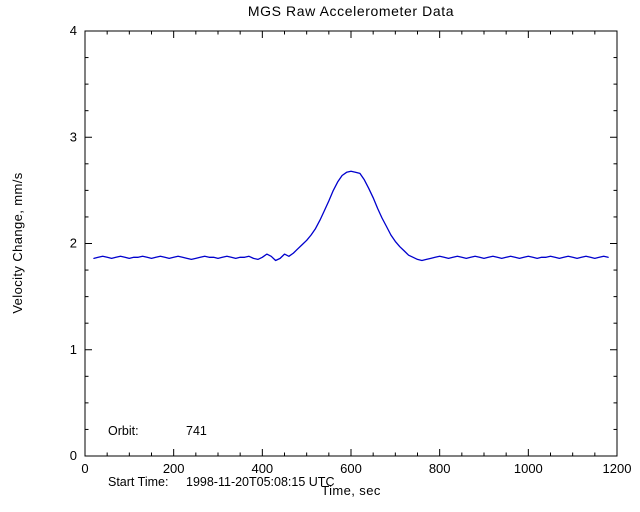 This screenshot has width=640, height=512. I want to click on x-tick-label: 600, so click(351, 468).